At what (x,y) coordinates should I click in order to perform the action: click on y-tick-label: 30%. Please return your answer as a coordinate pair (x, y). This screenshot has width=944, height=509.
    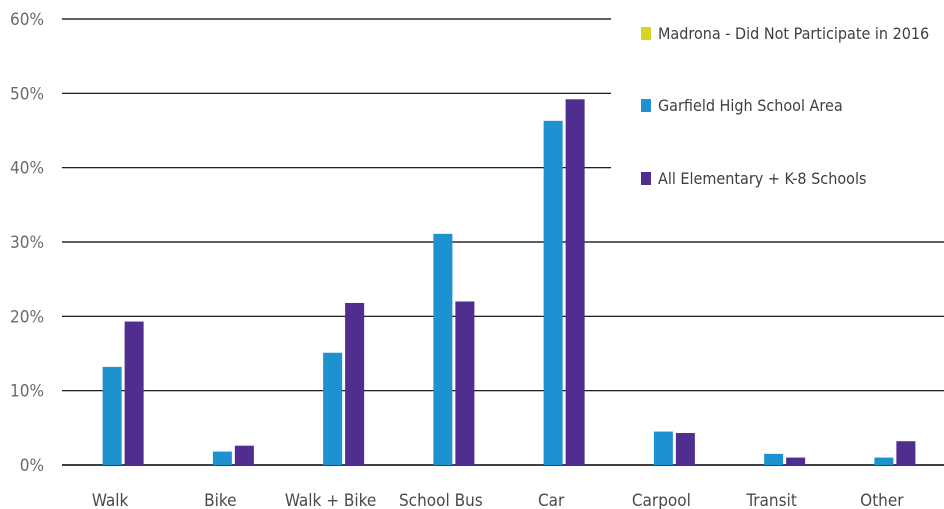
    Looking at the image, I should click on (27, 243).